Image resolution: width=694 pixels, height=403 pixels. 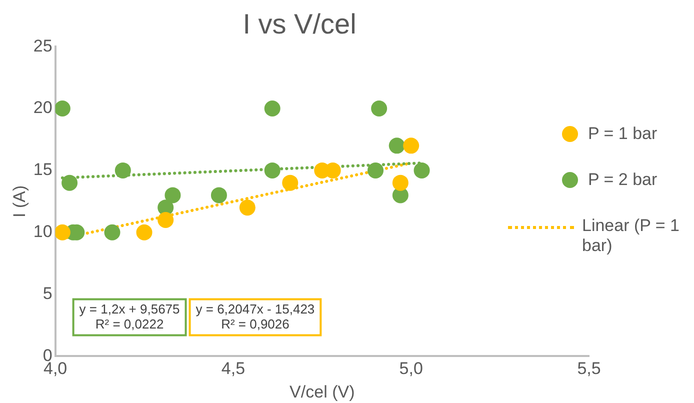 I want to click on y-tick-label: 20, so click(x=42, y=108).